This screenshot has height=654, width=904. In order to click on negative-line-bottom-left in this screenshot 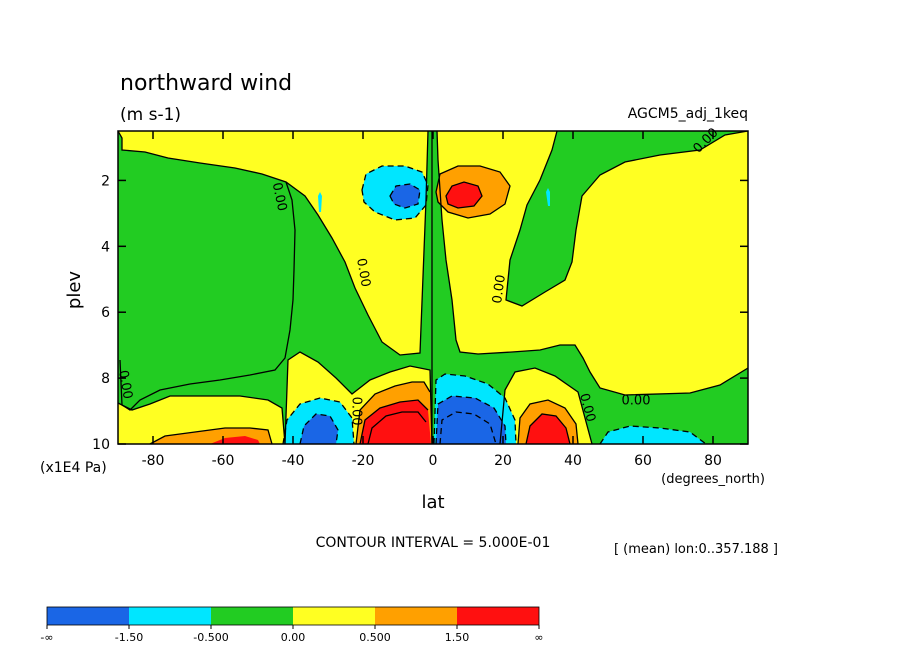, I will do `click(318, 420)`.